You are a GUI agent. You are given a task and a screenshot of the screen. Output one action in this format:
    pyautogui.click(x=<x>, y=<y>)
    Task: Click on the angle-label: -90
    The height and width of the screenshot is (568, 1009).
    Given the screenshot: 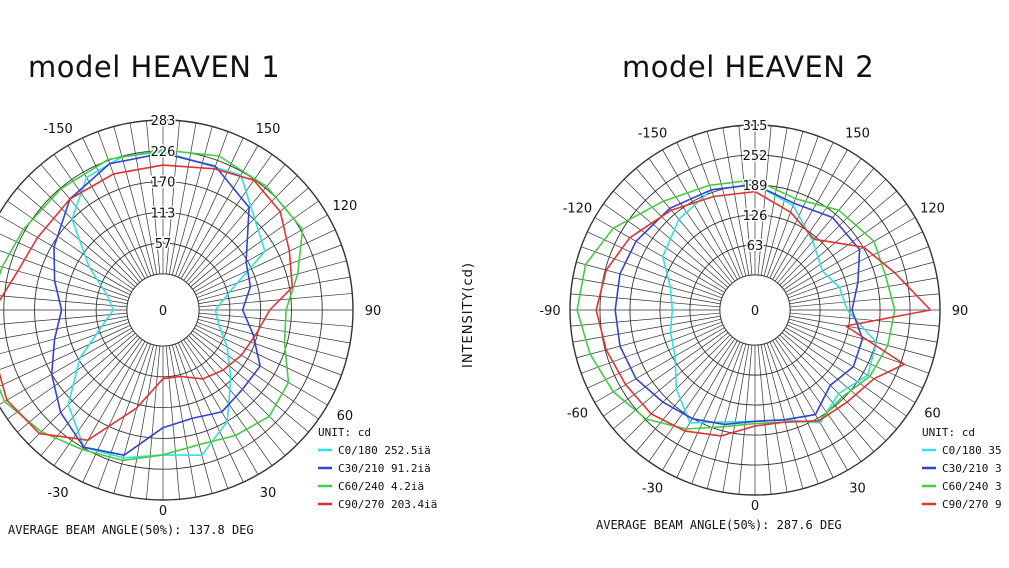 What is the action you would take?
    pyautogui.click(x=549, y=311)
    